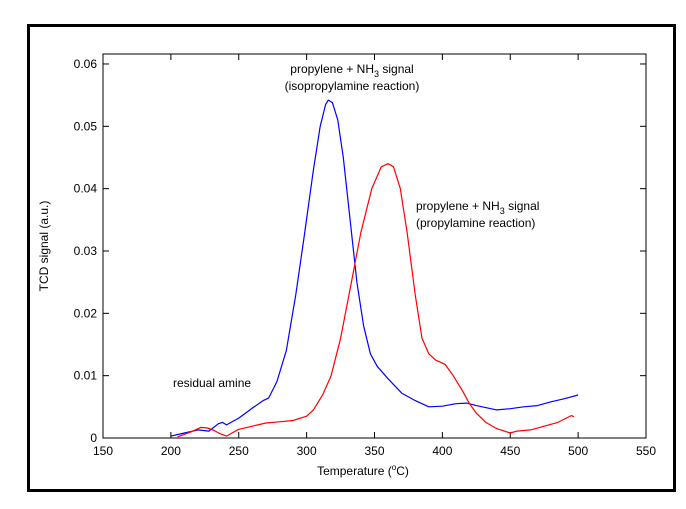  I want to click on x-axis-label: Temperature (oC), so click(363, 470).